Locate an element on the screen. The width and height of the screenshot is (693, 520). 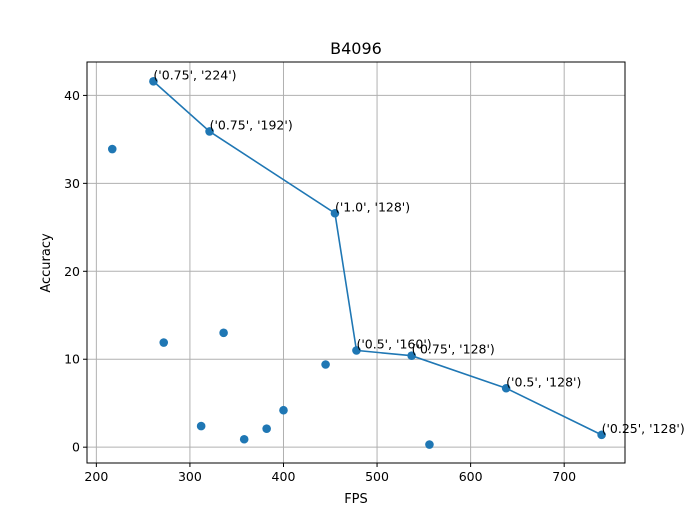
y-tick-label: 10 is located at coordinates (72, 359).